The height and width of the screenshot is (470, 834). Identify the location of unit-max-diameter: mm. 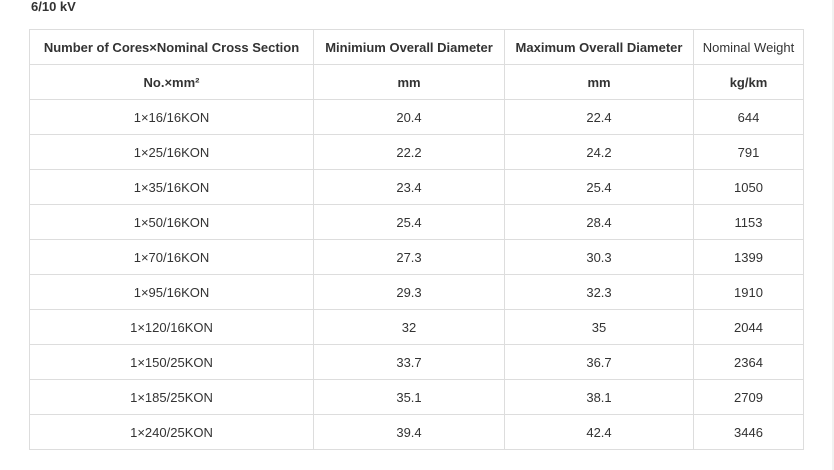
(599, 82).